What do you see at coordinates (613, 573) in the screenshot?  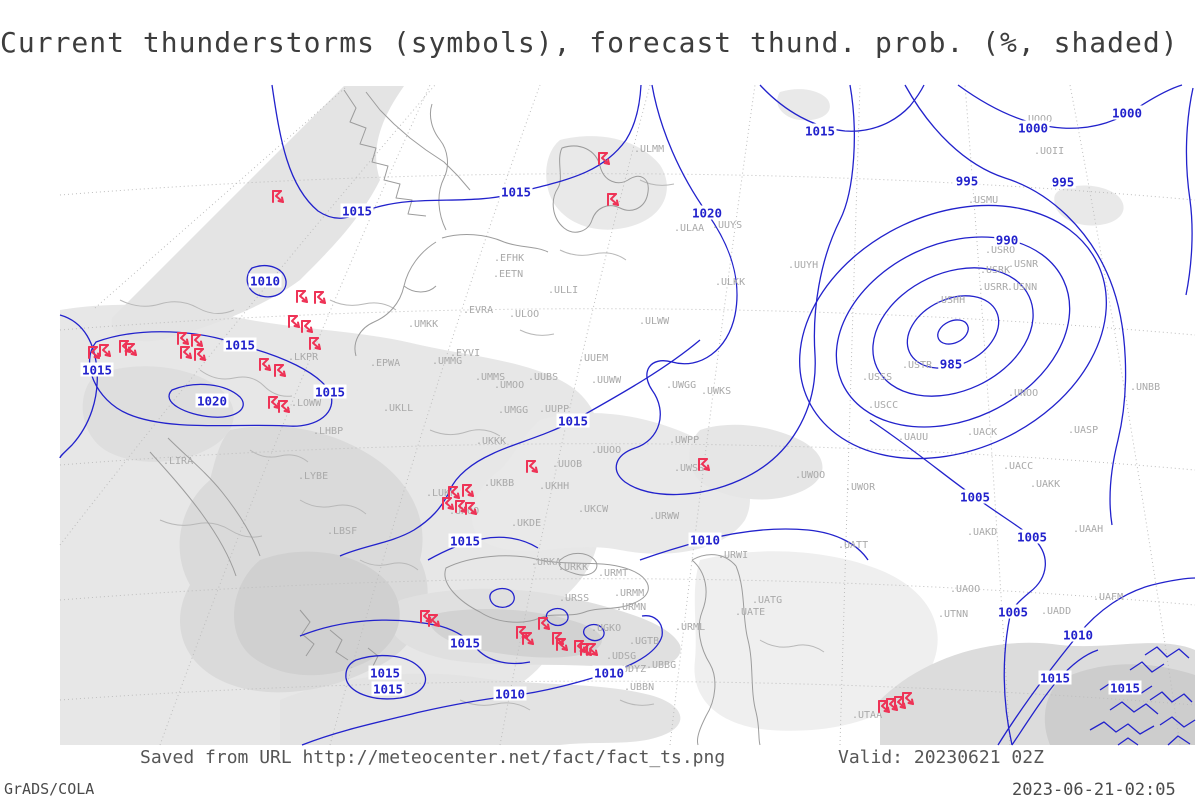 I see `station-label: .URMT` at bounding box center [613, 573].